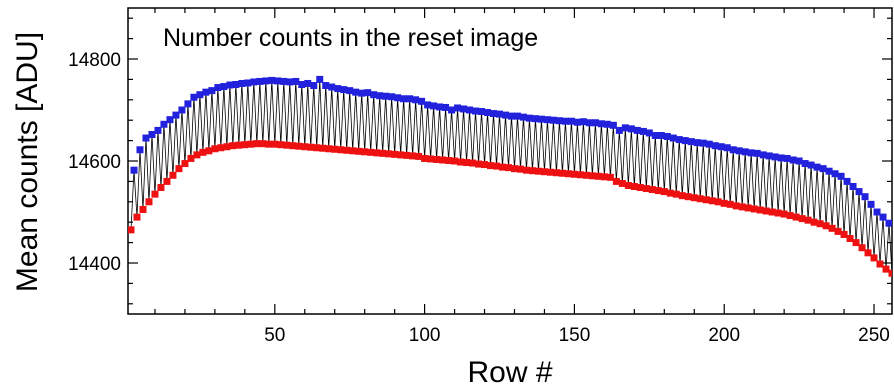 The image size is (894, 389). I want to click on y-tick-label: 14800, so click(94, 60).